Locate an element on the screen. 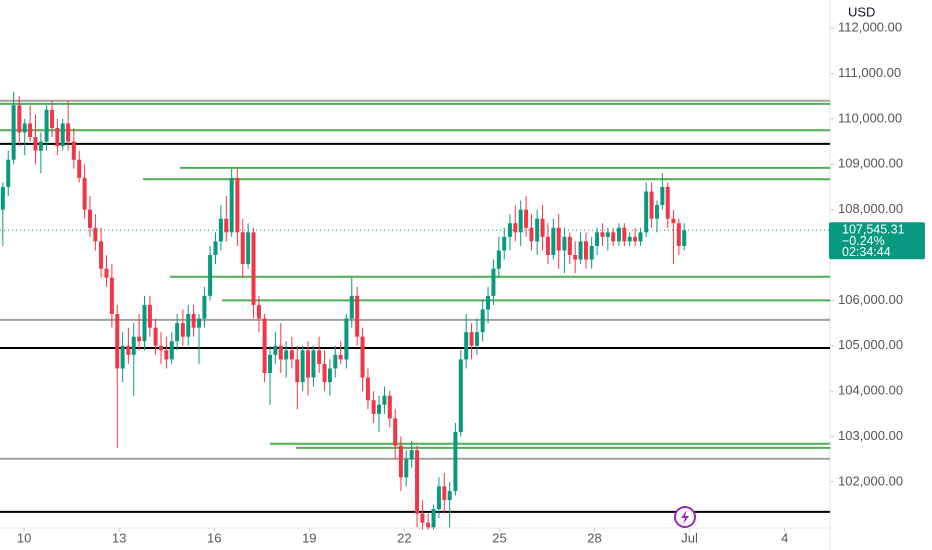 This screenshot has width=932, height=550. y-tick-label: 109,000.00 is located at coordinates (870, 163).